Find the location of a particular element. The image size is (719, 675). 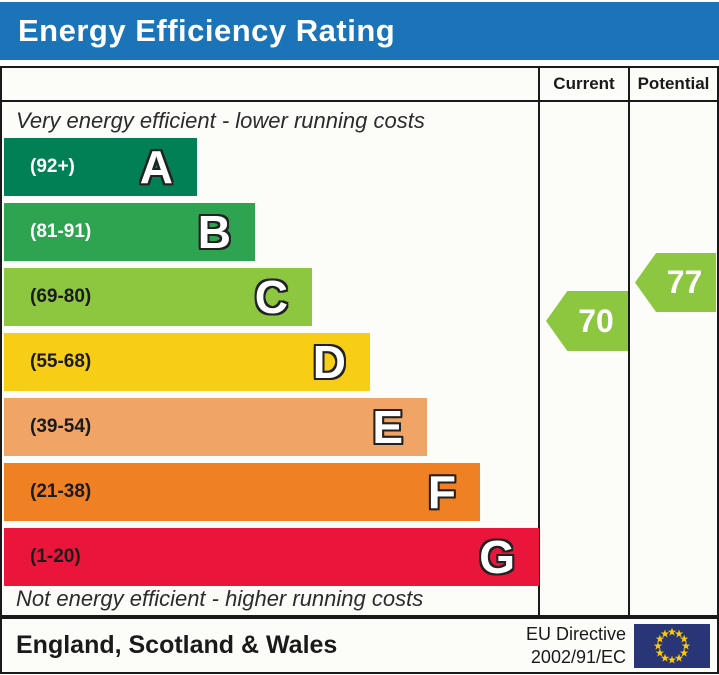

band-row-g: (1-20) G is located at coordinates (271, 557).